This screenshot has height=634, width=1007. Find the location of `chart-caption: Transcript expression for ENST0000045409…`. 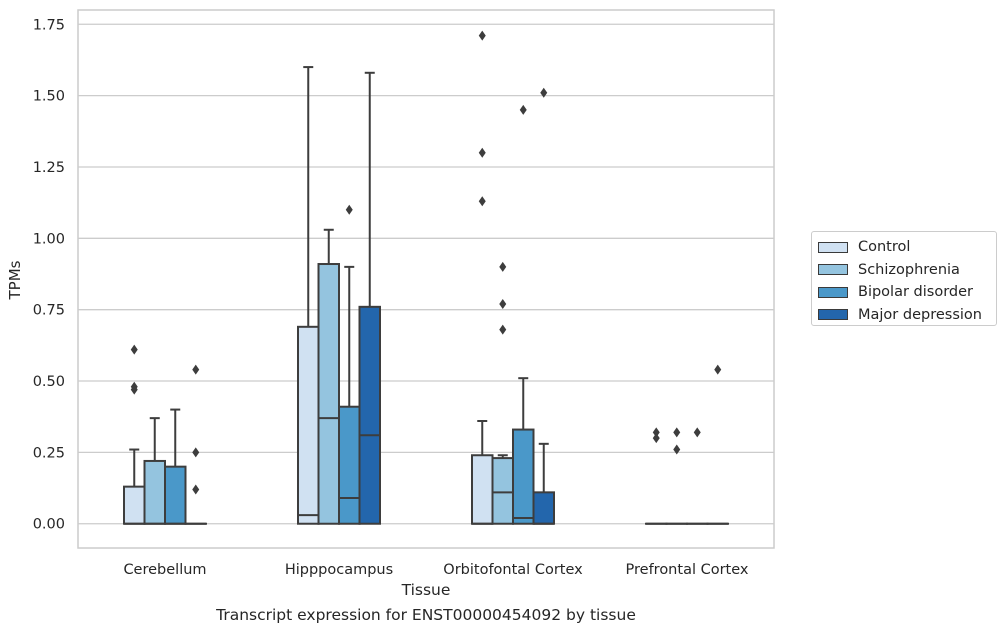

chart-caption: Transcript expression for ENST0000045409… is located at coordinates (426, 615).